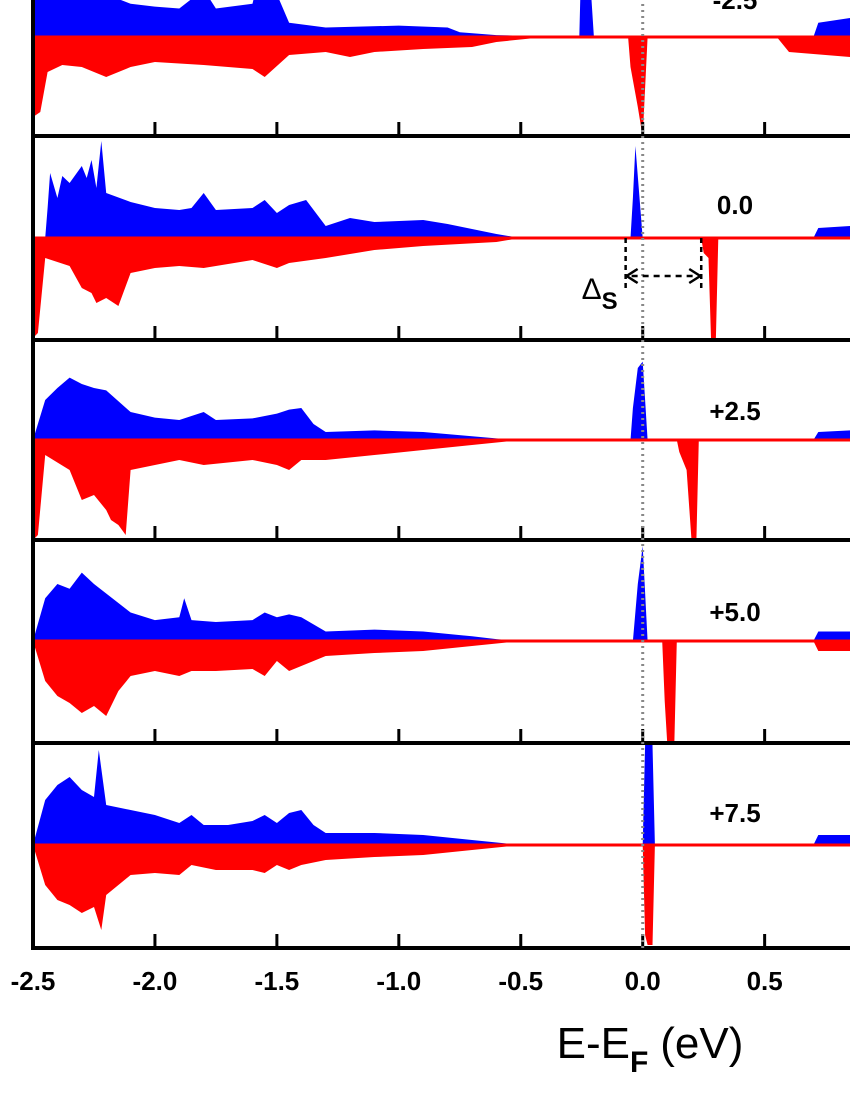  Describe the element at coordinates (610, 301) in the screenshot. I see `delta-s-subscript: S` at that location.